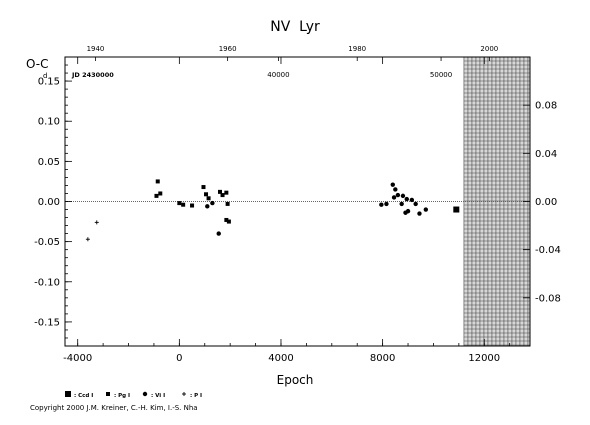 The width and height of the screenshot is (590, 425). I want to click on x-axis-title: Epoch, so click(295, 380).